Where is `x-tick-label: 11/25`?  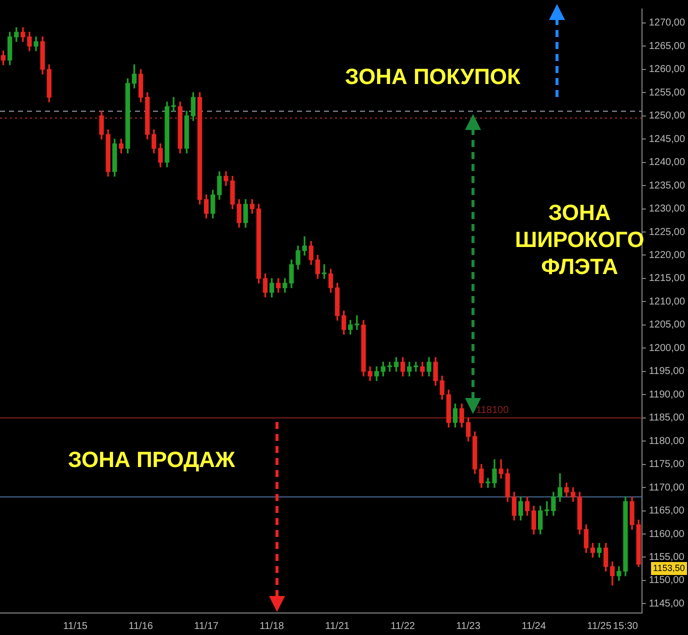 x-tick-label: 11/25 is located at coordinates (599, 626).